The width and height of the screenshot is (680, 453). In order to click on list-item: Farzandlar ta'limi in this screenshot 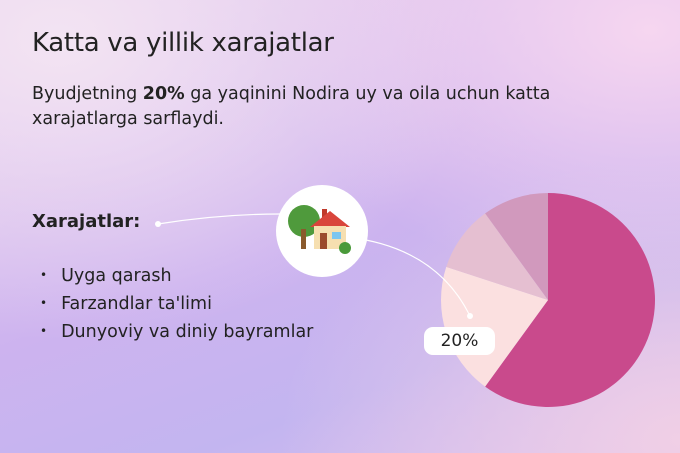, I will do `click(176, 305)`.